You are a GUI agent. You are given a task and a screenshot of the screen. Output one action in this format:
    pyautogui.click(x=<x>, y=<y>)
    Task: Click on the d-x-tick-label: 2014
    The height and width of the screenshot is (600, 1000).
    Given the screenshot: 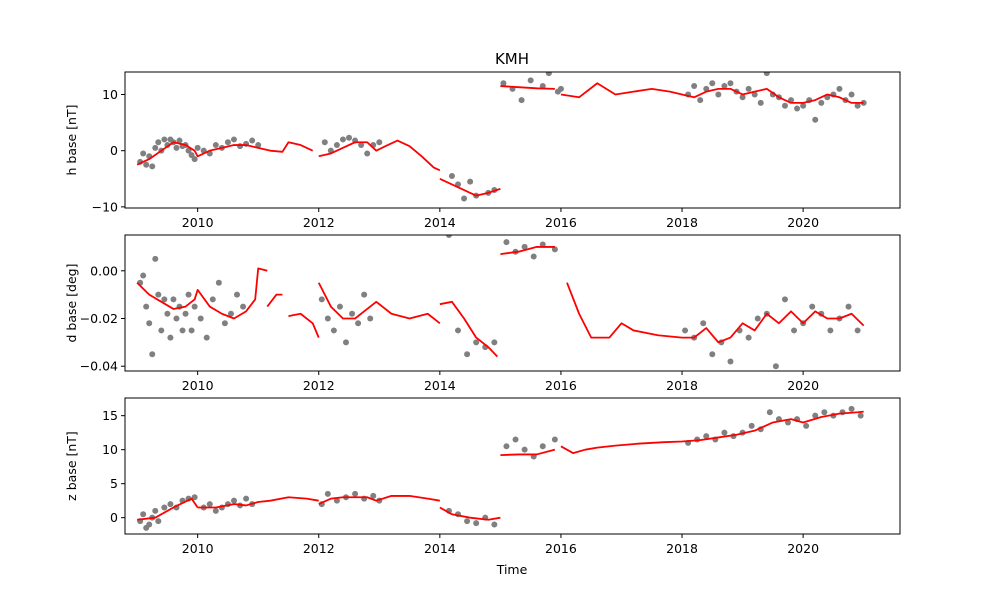 What is the action you would take?
    pyautogui.click(x=440, y=385)
    